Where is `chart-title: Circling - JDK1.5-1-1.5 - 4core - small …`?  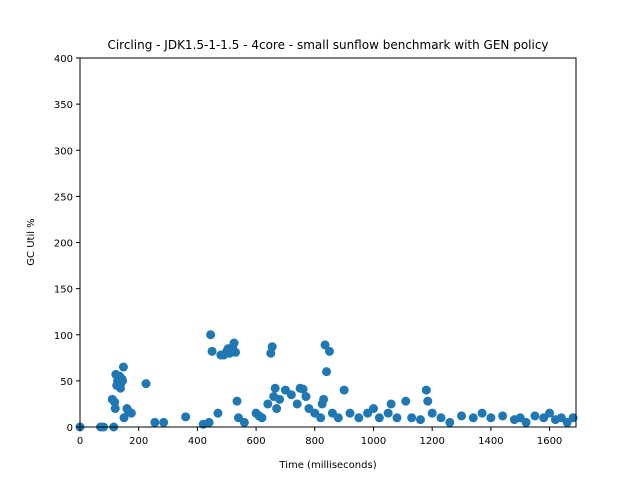
chart-title: Circling - JDK1.5-1-1.5 - 4core - small … is located at coordinates (327, 45).